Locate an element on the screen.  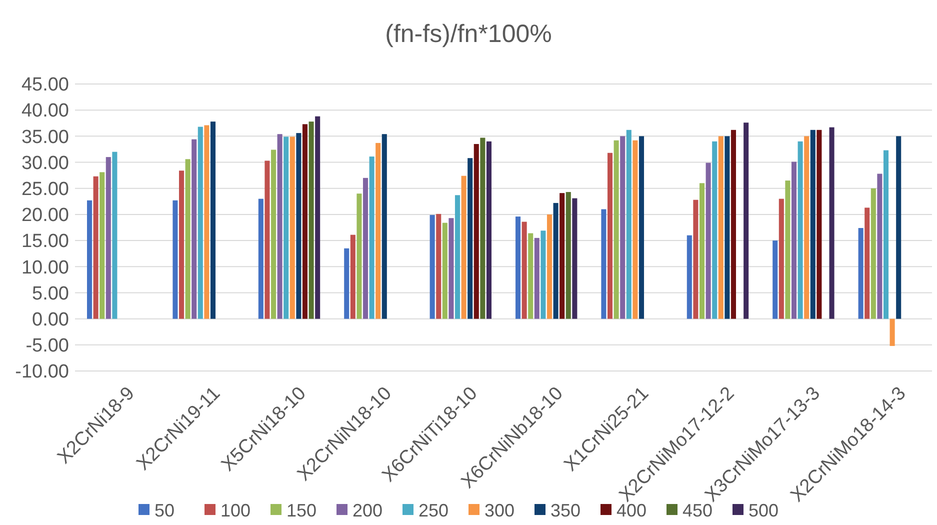
y-tick-label: -5.00 is located at coordinates (47, 346).